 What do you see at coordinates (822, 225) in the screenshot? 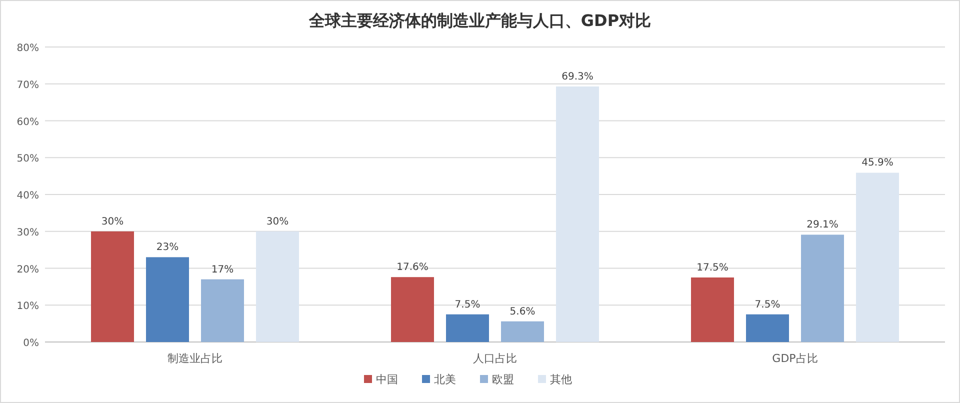
I see `data-label: 29.1%` at bounding box center [822, 225].